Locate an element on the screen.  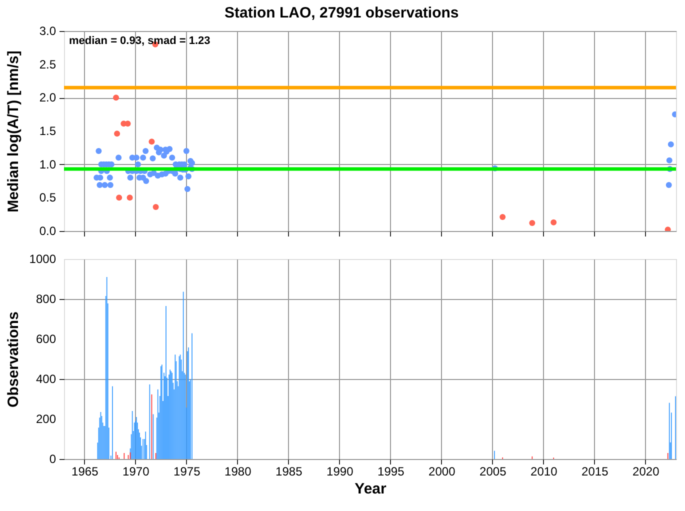
y-tick-label: 1.5 is located at coordinates (47, 131).